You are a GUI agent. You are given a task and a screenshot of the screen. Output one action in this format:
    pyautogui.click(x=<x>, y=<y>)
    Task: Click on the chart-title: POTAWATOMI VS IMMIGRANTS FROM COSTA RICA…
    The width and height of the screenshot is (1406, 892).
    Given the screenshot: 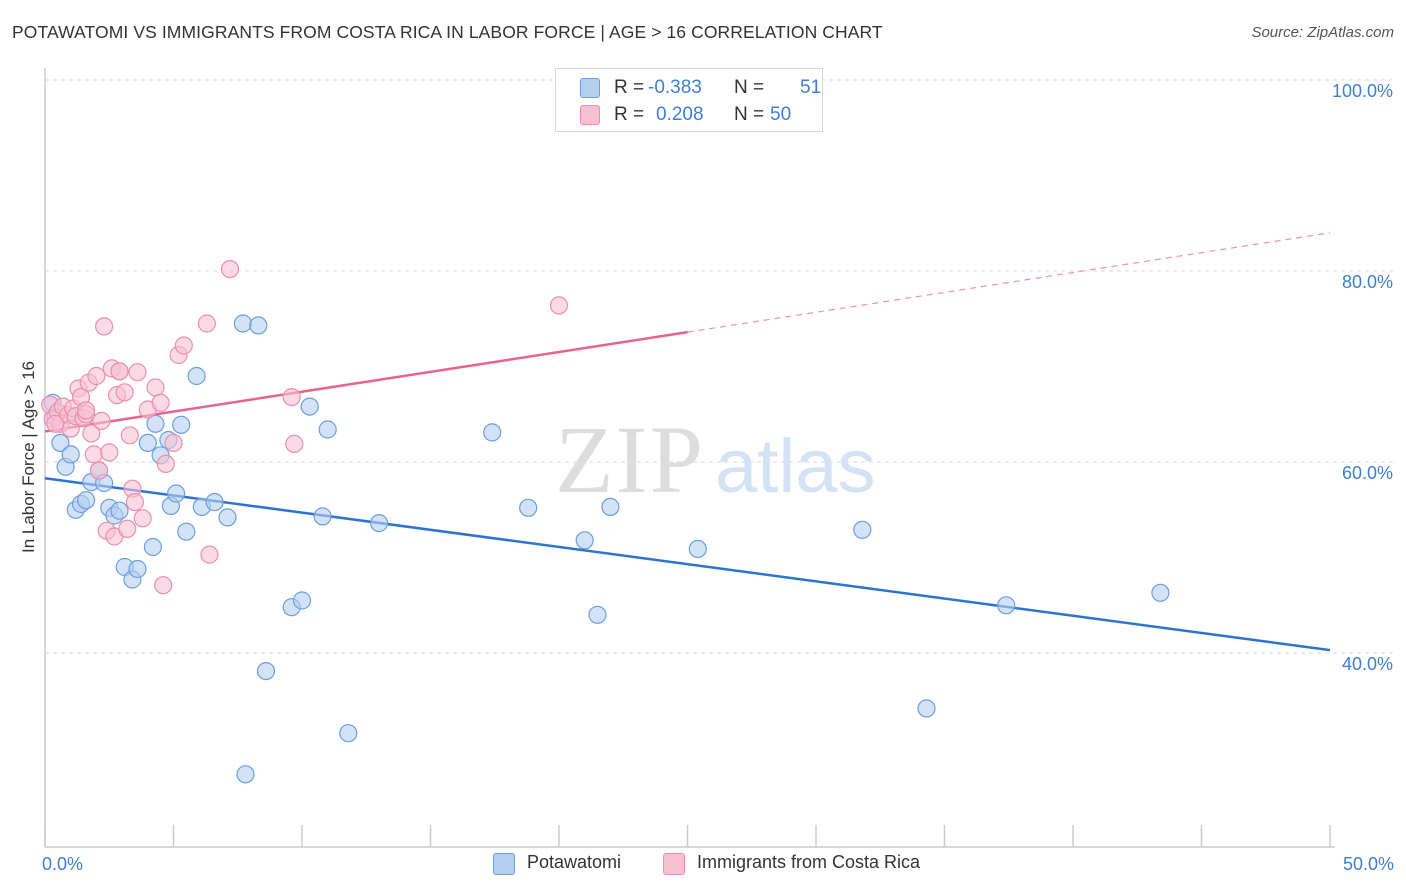 What is the action you would take?
    pyautogui.click(x=447, y=32)
    